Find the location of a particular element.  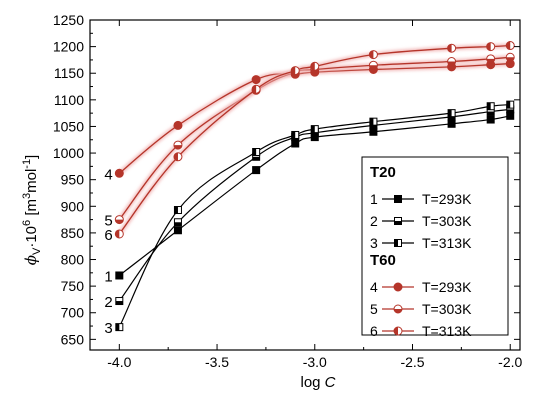

x-axis-title-variable: C is located at coordinates (330, 382).